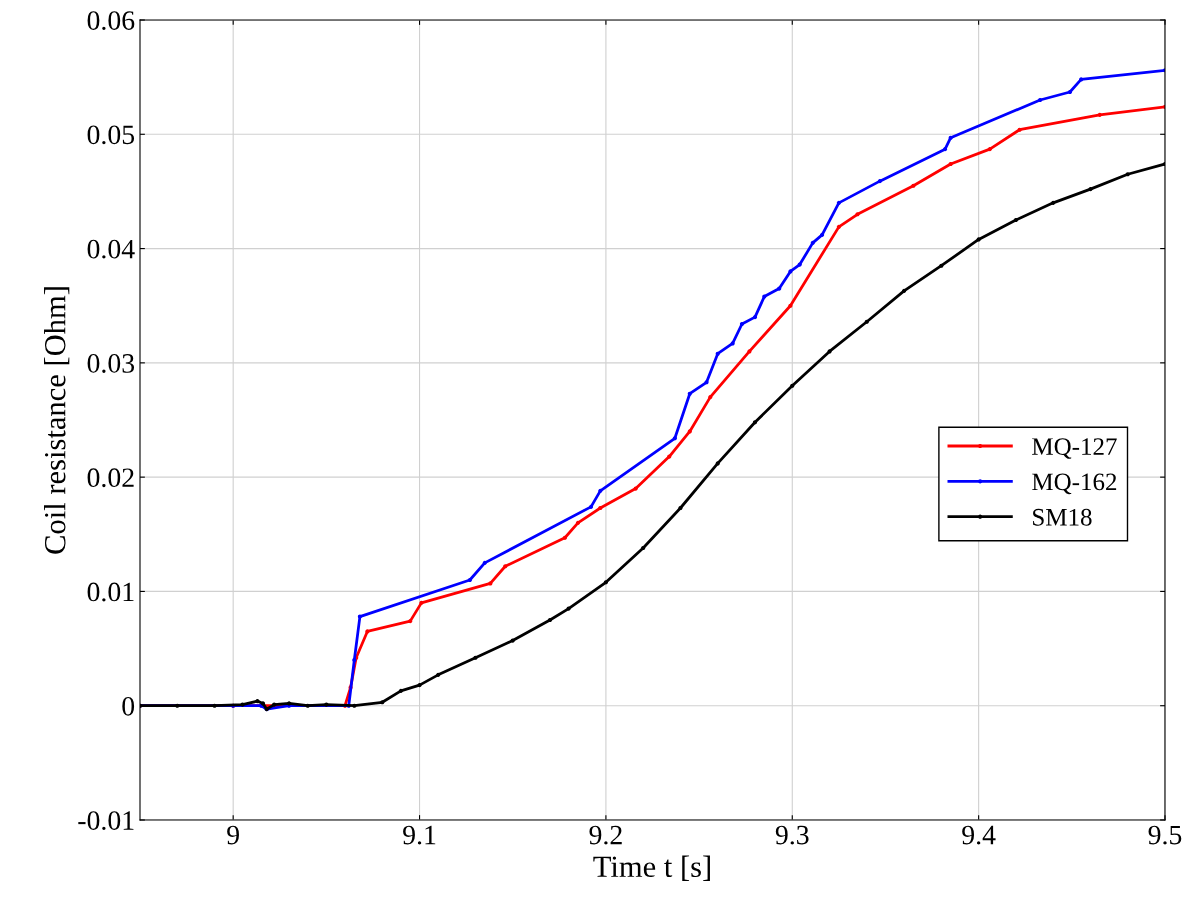 This screenshot has height=923, width=1190. What do you see at coordinates (57, 420) in the screenshot?
I see `y-axis-title: Coil resistance [Ohm]` at bounding box center [57, 420].